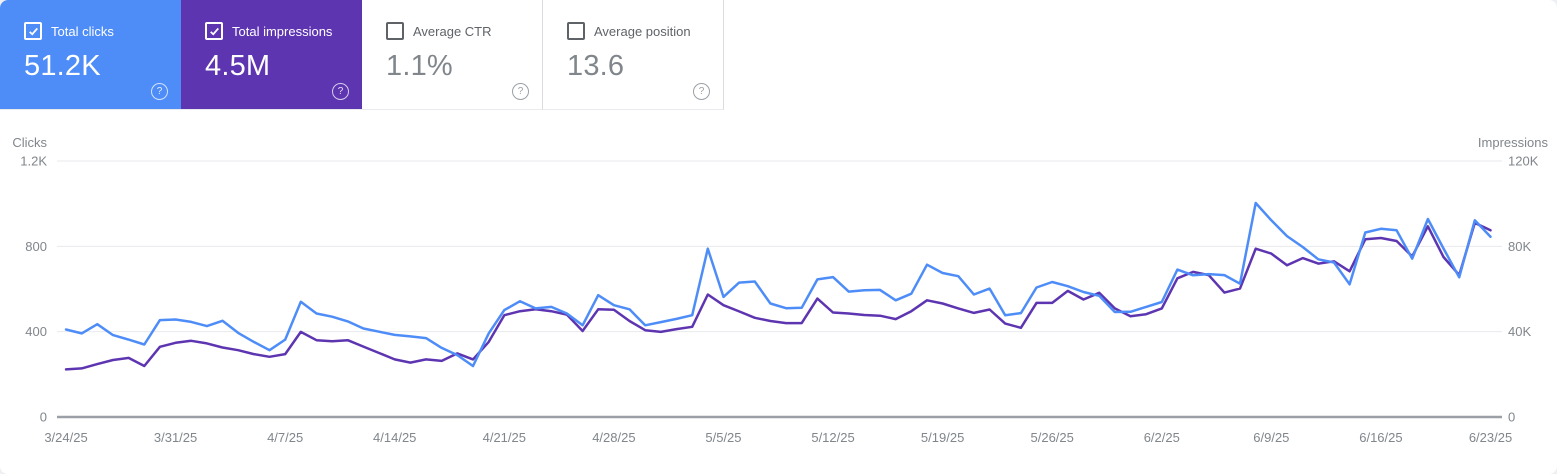 Image resolution: width=1557 pixels, height=474 pixels. What do you see at coordinates (285, 437) in the screenshot?
I see `x-axis-tick: 4/7/25` at bounding box center [285, 437].